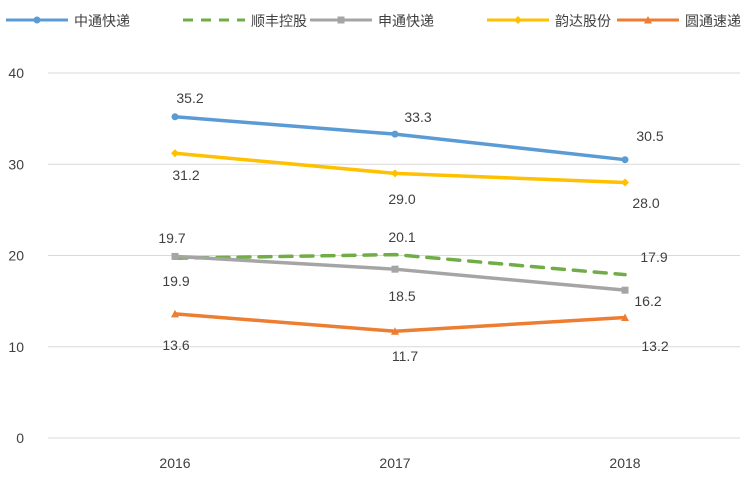 The image size is (750, 485). What do you see at coordinates (20, 438) in the screenshot?
I see `y-tick-label: 0` at bounding box center [20, 438].